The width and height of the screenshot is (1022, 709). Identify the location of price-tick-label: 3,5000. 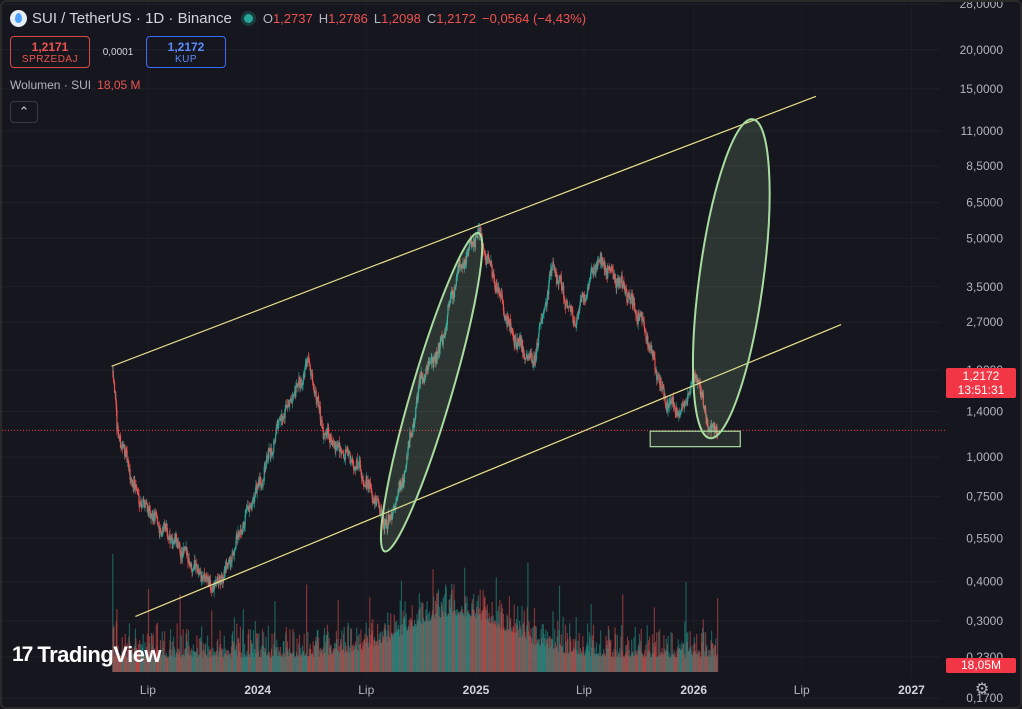
(984, 287).